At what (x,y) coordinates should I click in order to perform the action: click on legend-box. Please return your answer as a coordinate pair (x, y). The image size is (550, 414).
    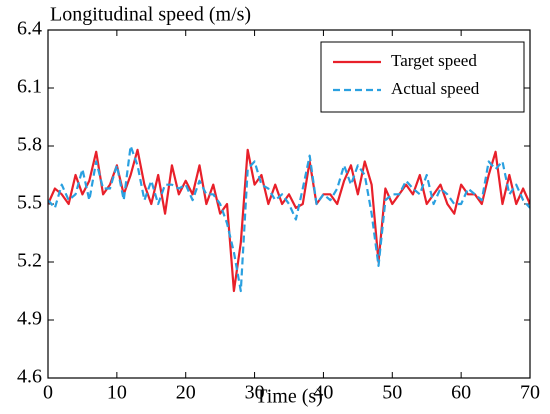
    Looking at the image, I should click on (422, 77).